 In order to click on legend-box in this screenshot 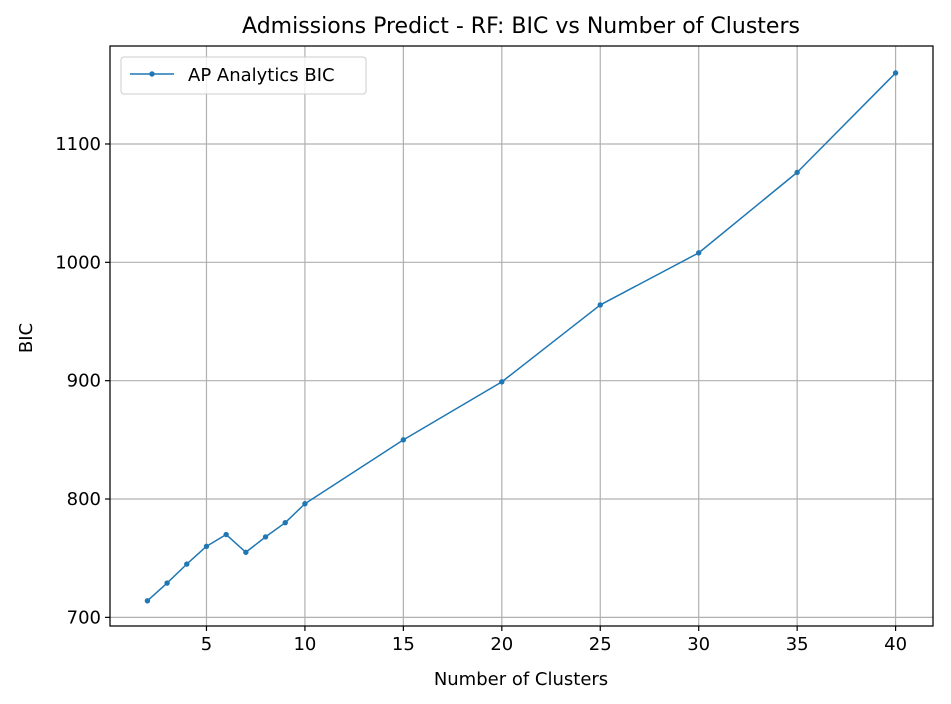, I will do `click(243, 75)`.